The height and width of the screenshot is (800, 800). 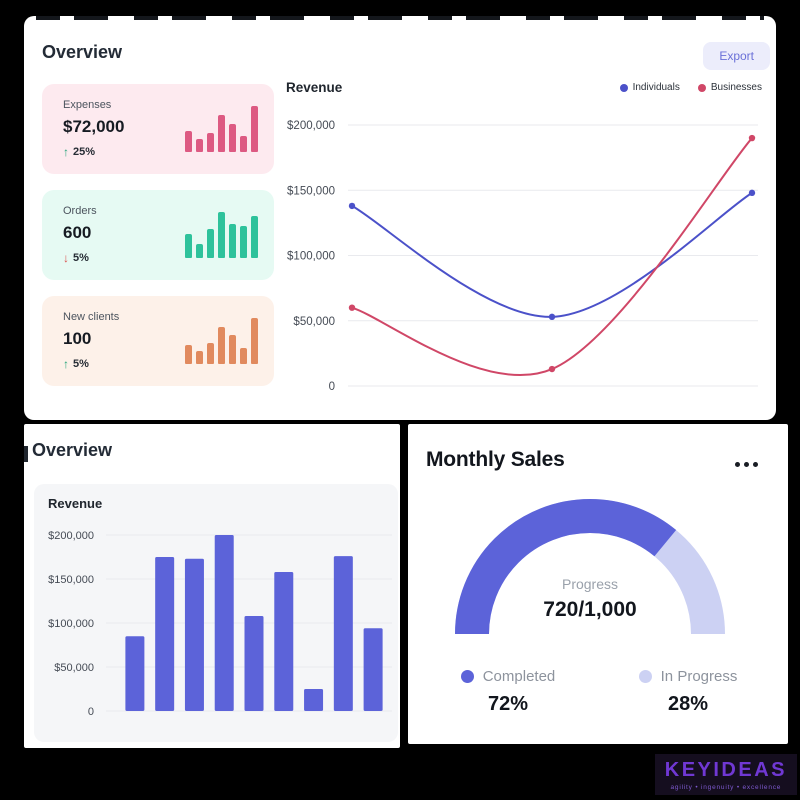 What do you see at coordinates (736, 56) in the screenshot?
I see `export-button: Export` at bounding box center [736, 56].